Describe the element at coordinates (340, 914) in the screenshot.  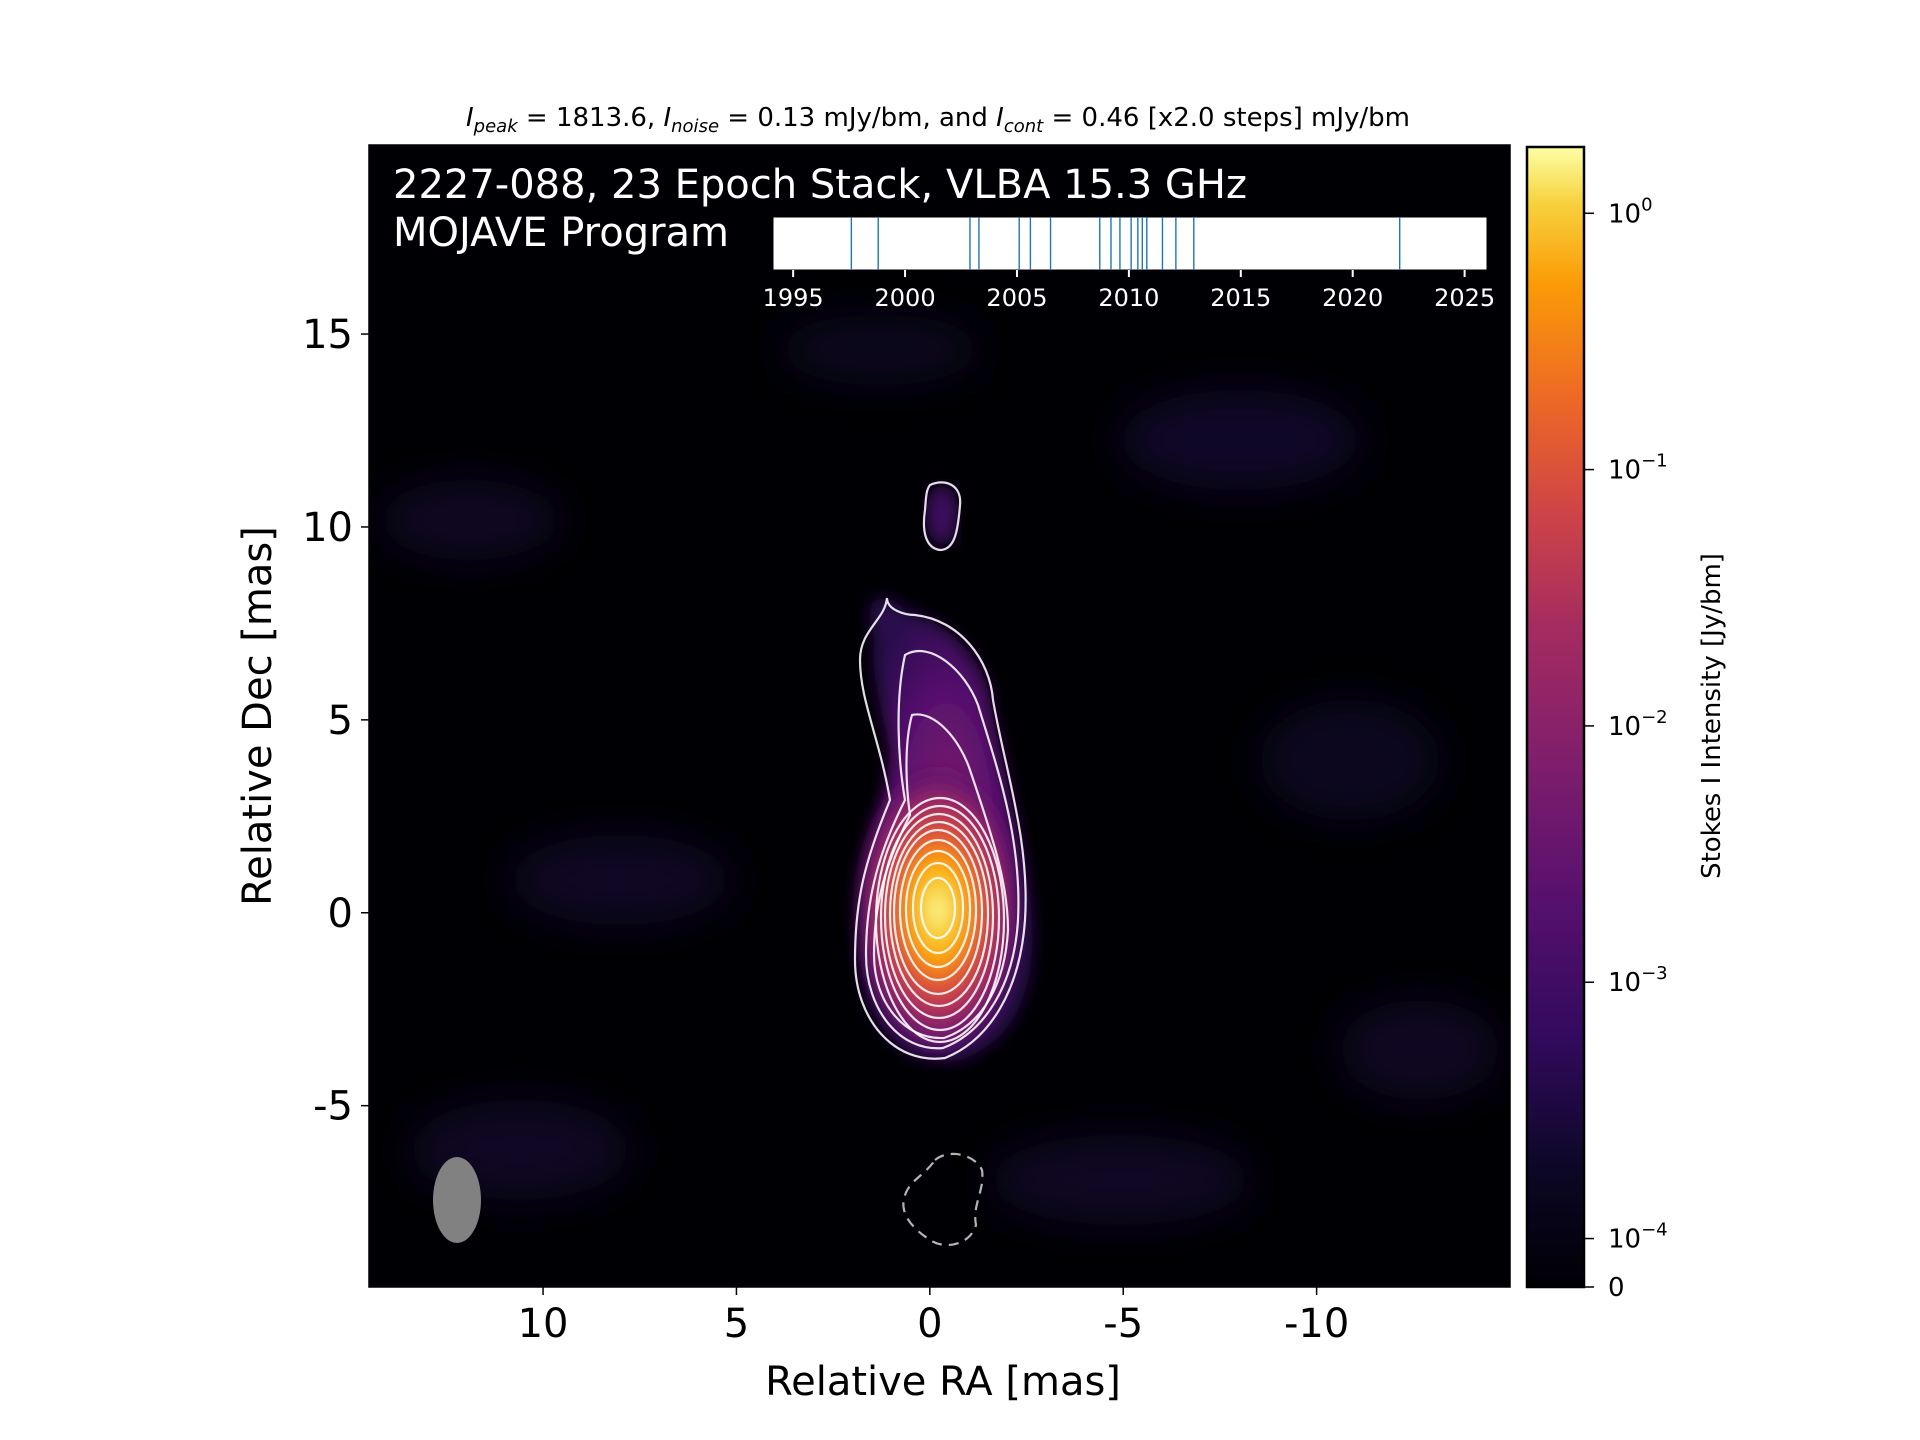
I see `y-tick-label: 0` at that location.